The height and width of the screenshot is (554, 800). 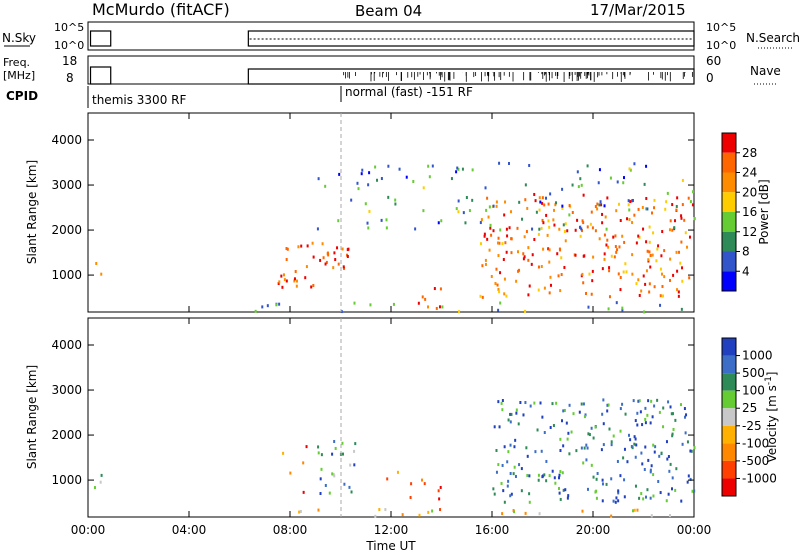 I want to click on time-tick-label: 04:00, so click(x=189, y=530).